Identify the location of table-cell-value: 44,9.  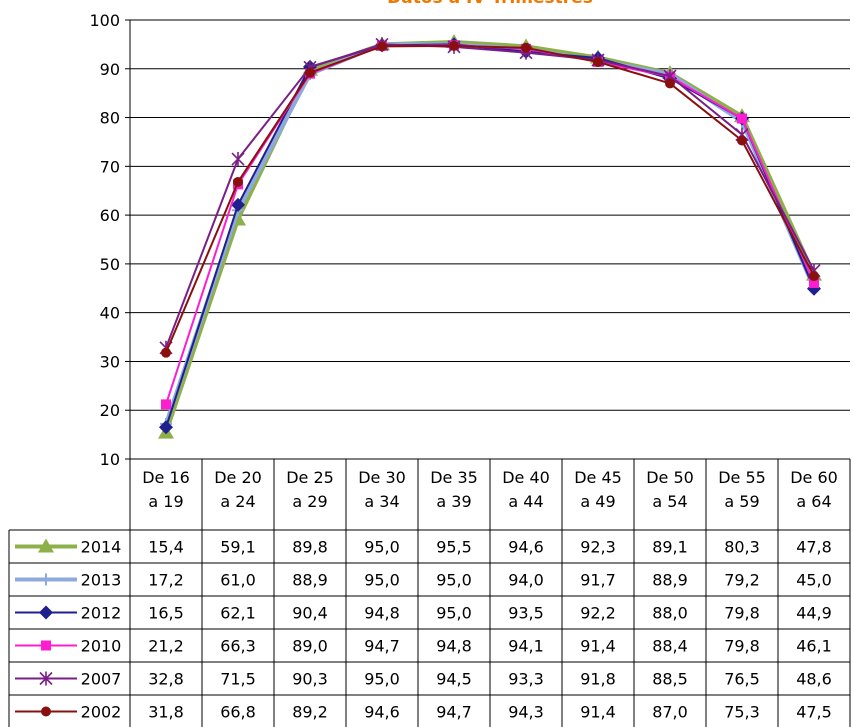
(814, 613).